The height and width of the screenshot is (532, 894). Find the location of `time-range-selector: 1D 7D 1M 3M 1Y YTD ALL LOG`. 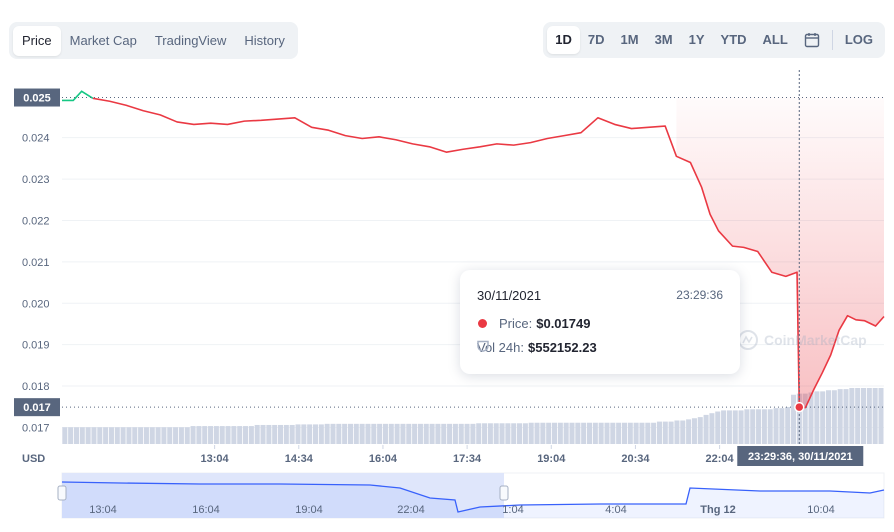

time-range-selector: 1D 7D 1M 3M 1Y YTD ALL LOG is located at coordinates (714, 40).